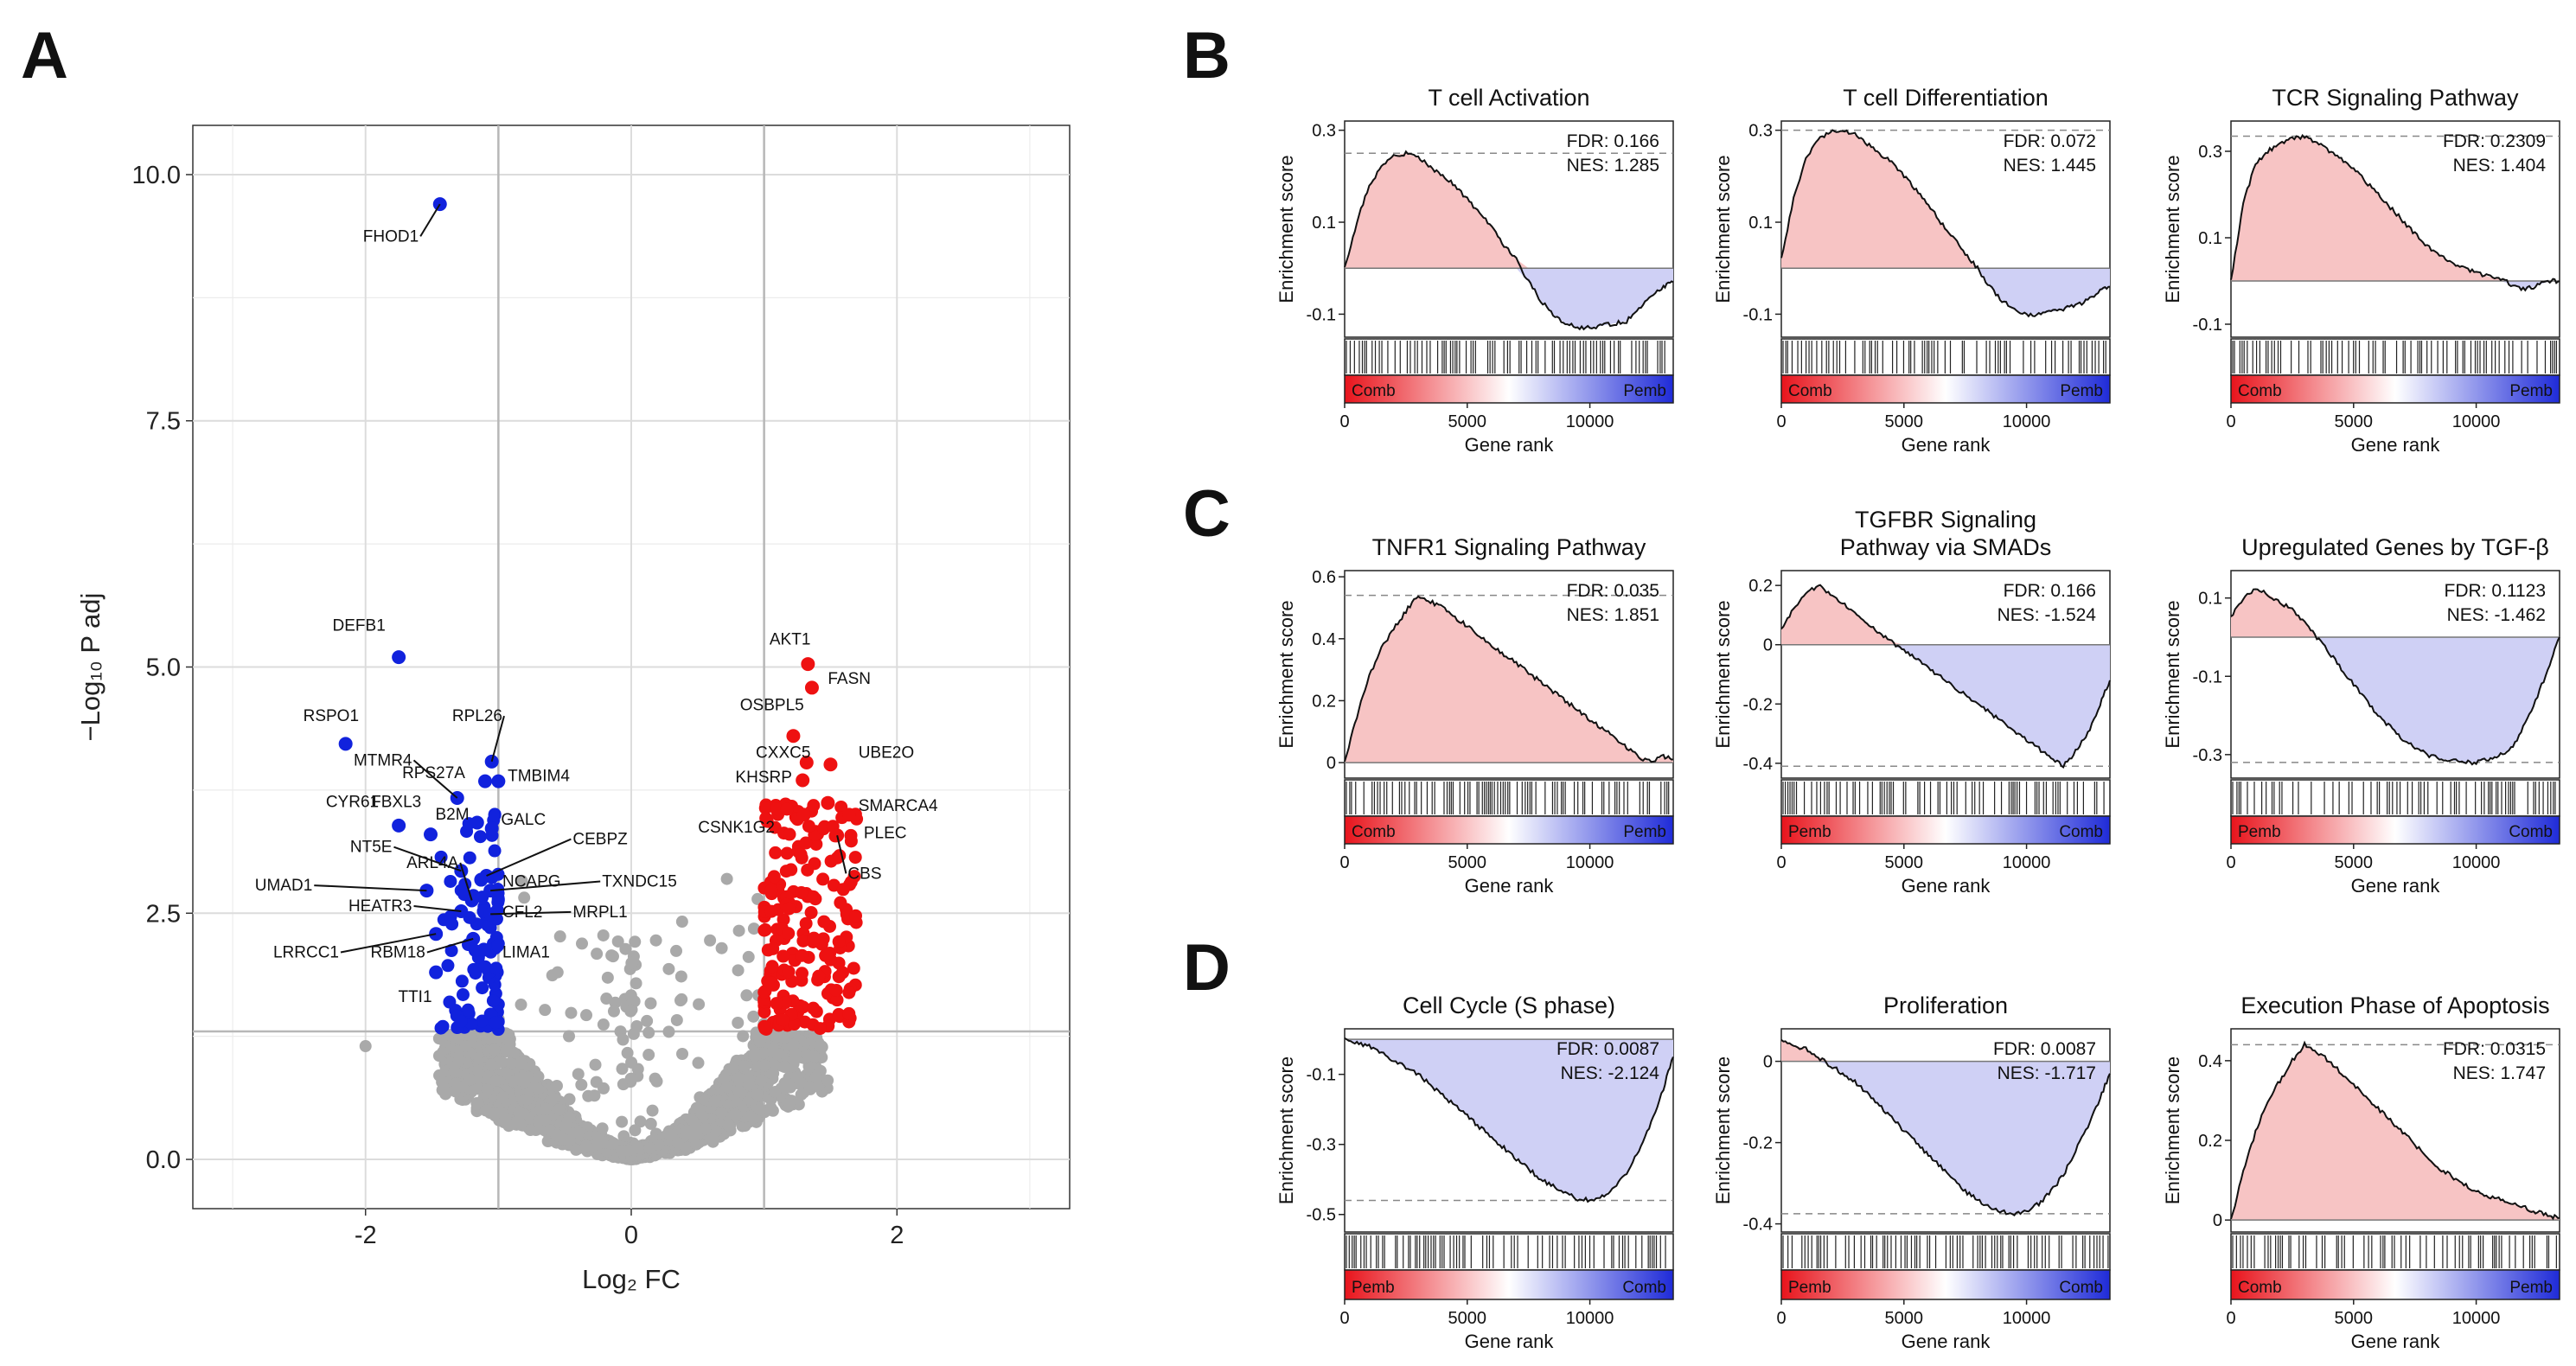 This screenshot has height=1366, width=2576. What do you see at coordinates (1723, 1130) in the screenshot?
I see `y-axis-title: Enrichment score` at bounding box center [1723, 1130].